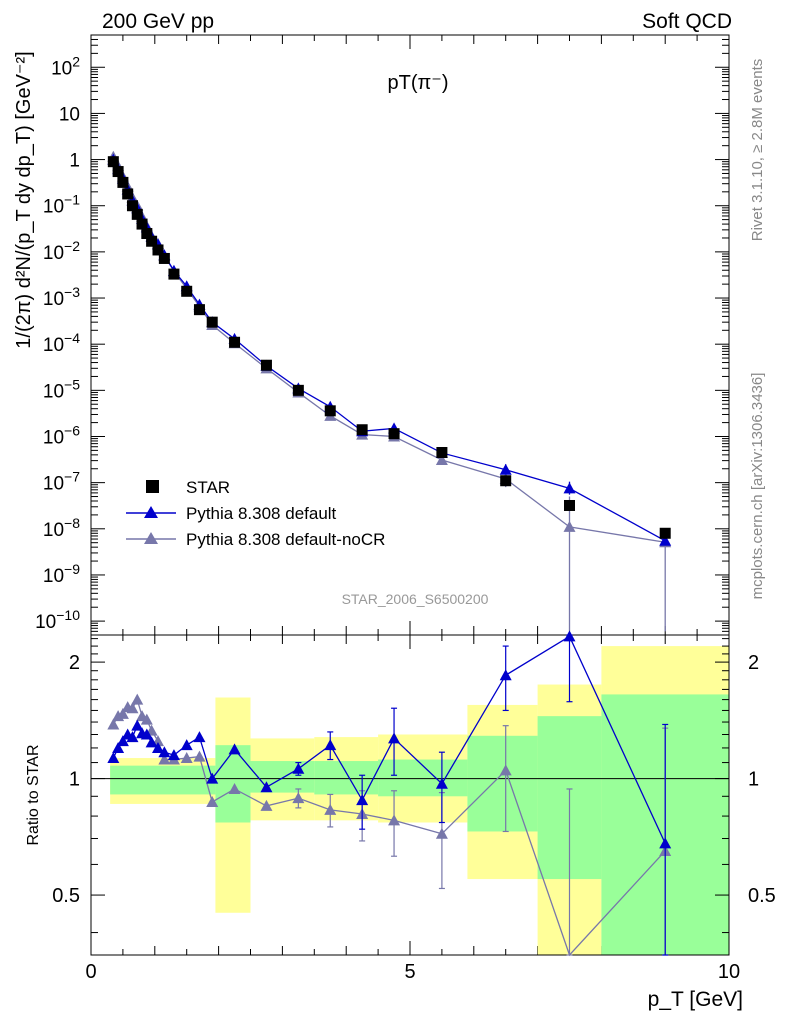 The image size is (786, 1024). Describe the element at coordinates (61, 528) in the screenshot. I see `y-tick-label: 10⁻⁸` at that location.